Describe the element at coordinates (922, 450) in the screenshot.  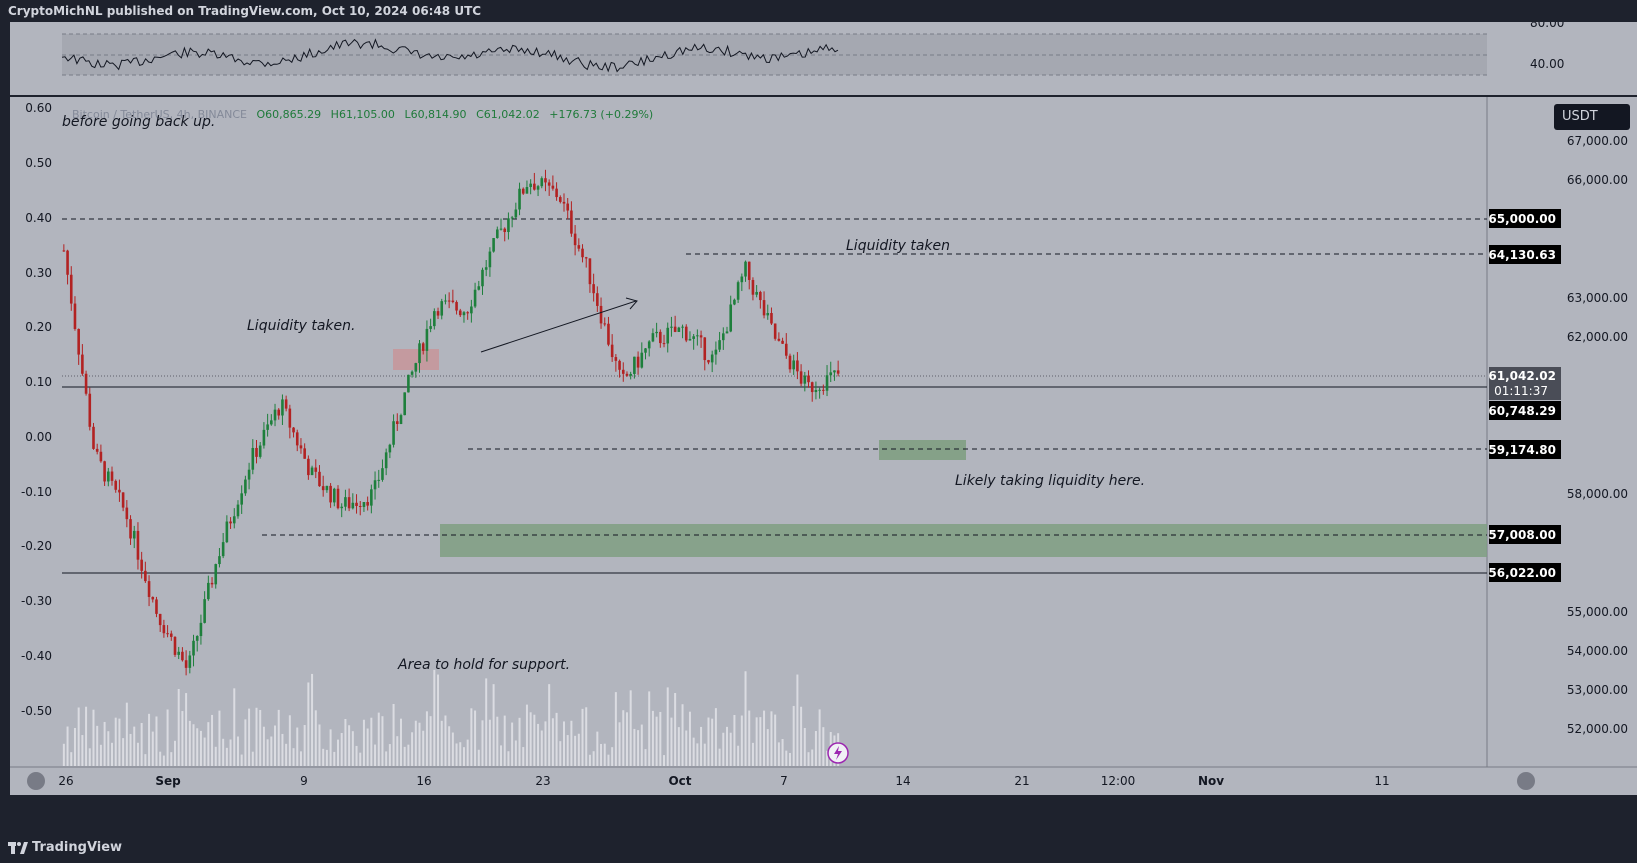
I see `liquidity-target-zone` at that location.